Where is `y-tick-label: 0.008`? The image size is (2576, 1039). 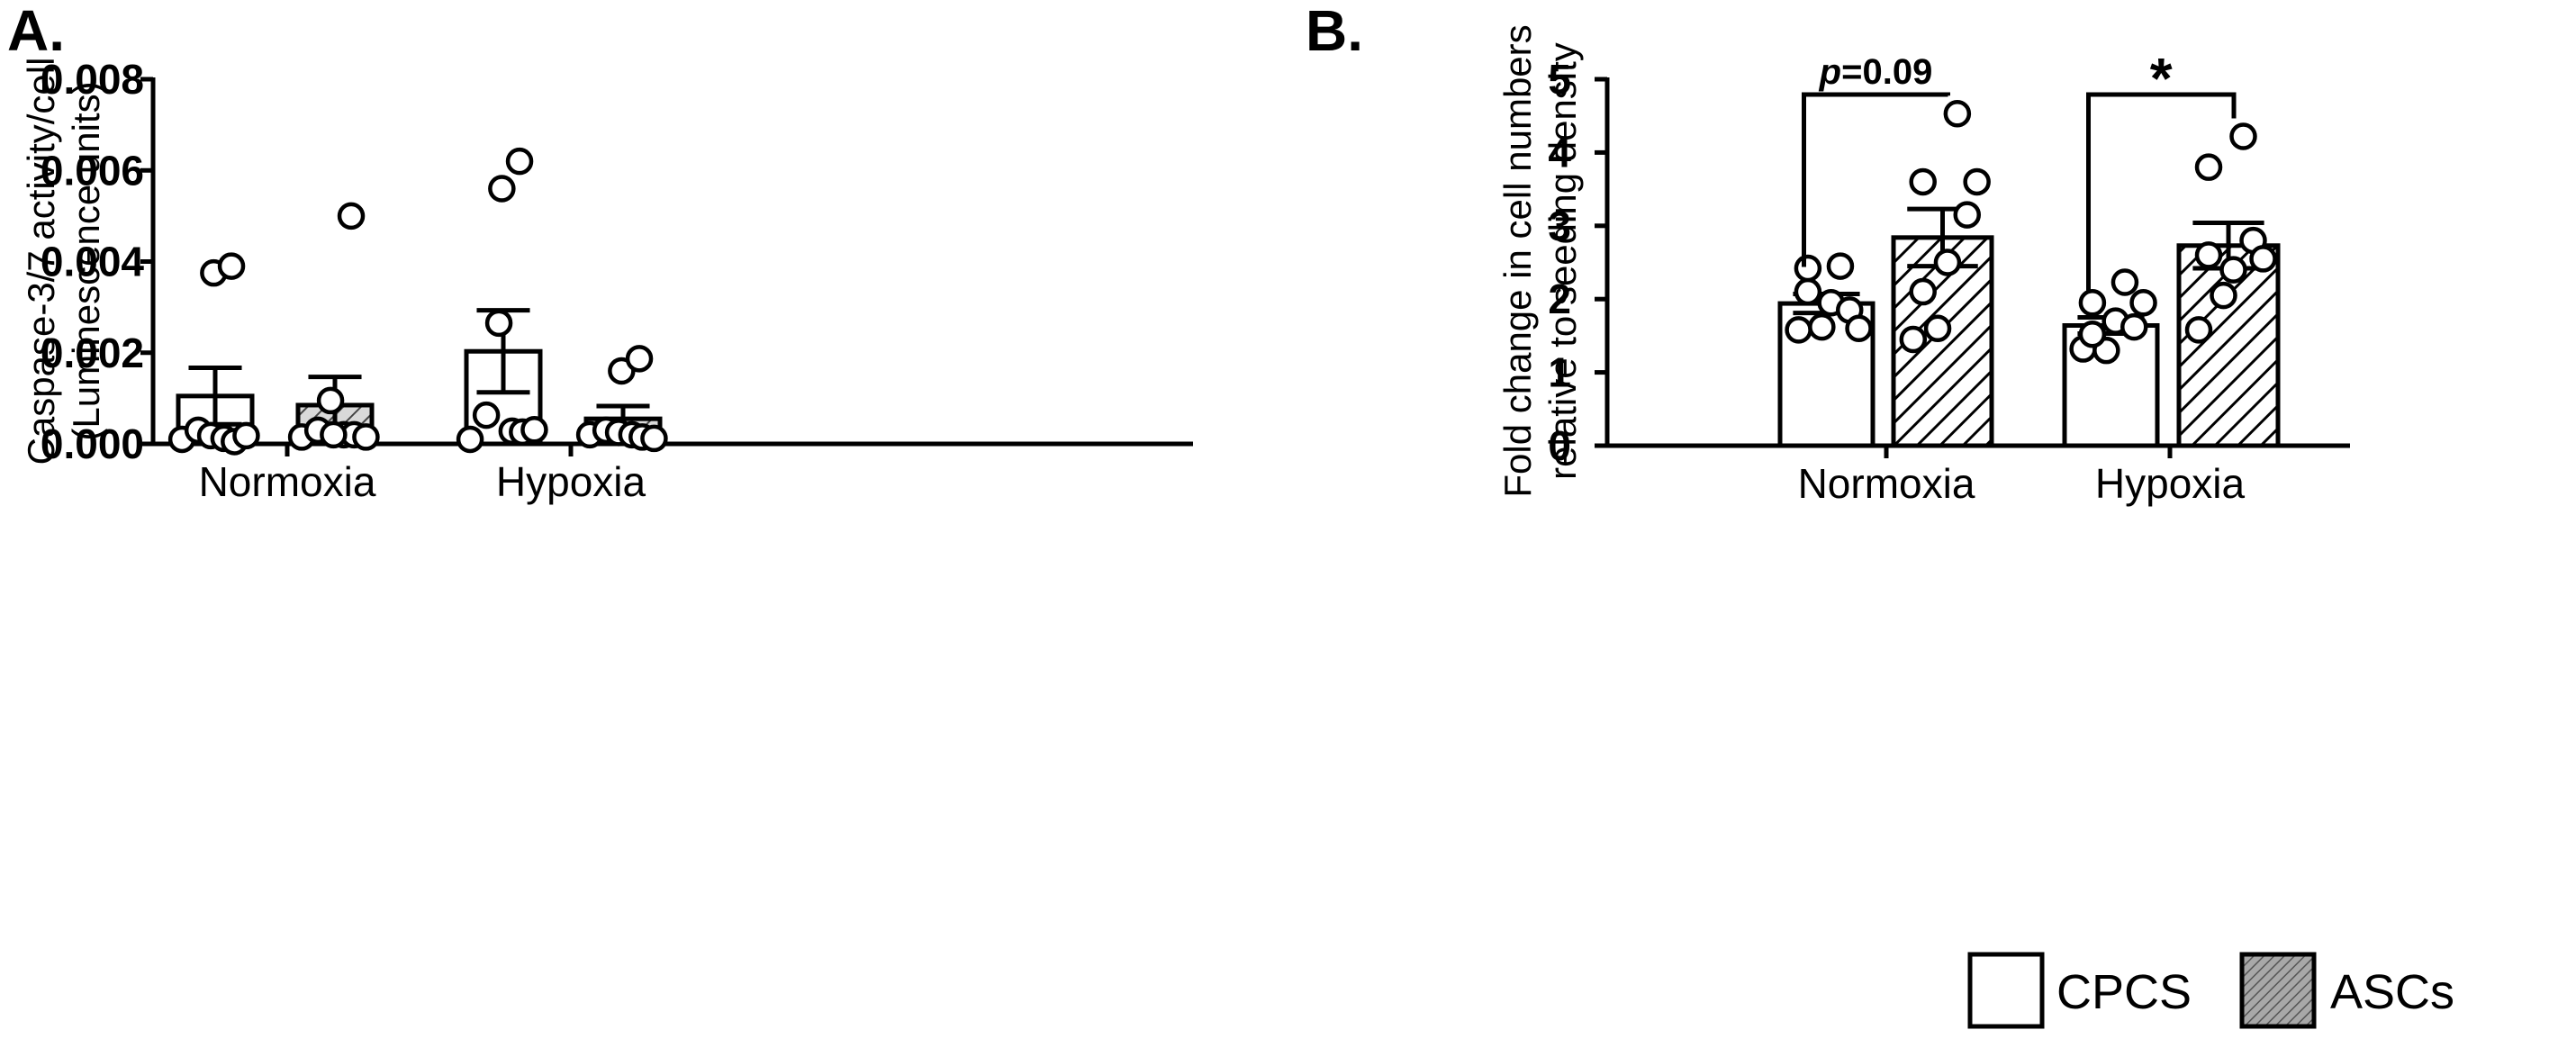
y-tick-label: 0.008 is located at coordinates (92, 79).